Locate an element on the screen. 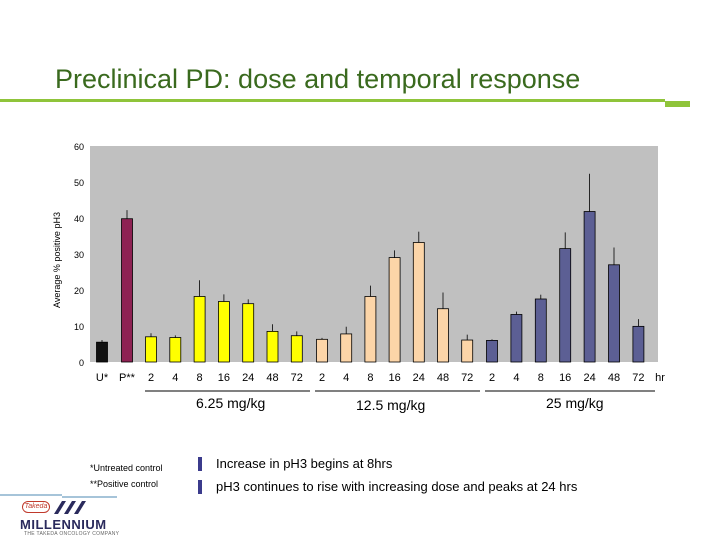 The height and width of the screenshot is (540, 720). footnote-untreated: *Untreated control is located at coordinates (126, 468).